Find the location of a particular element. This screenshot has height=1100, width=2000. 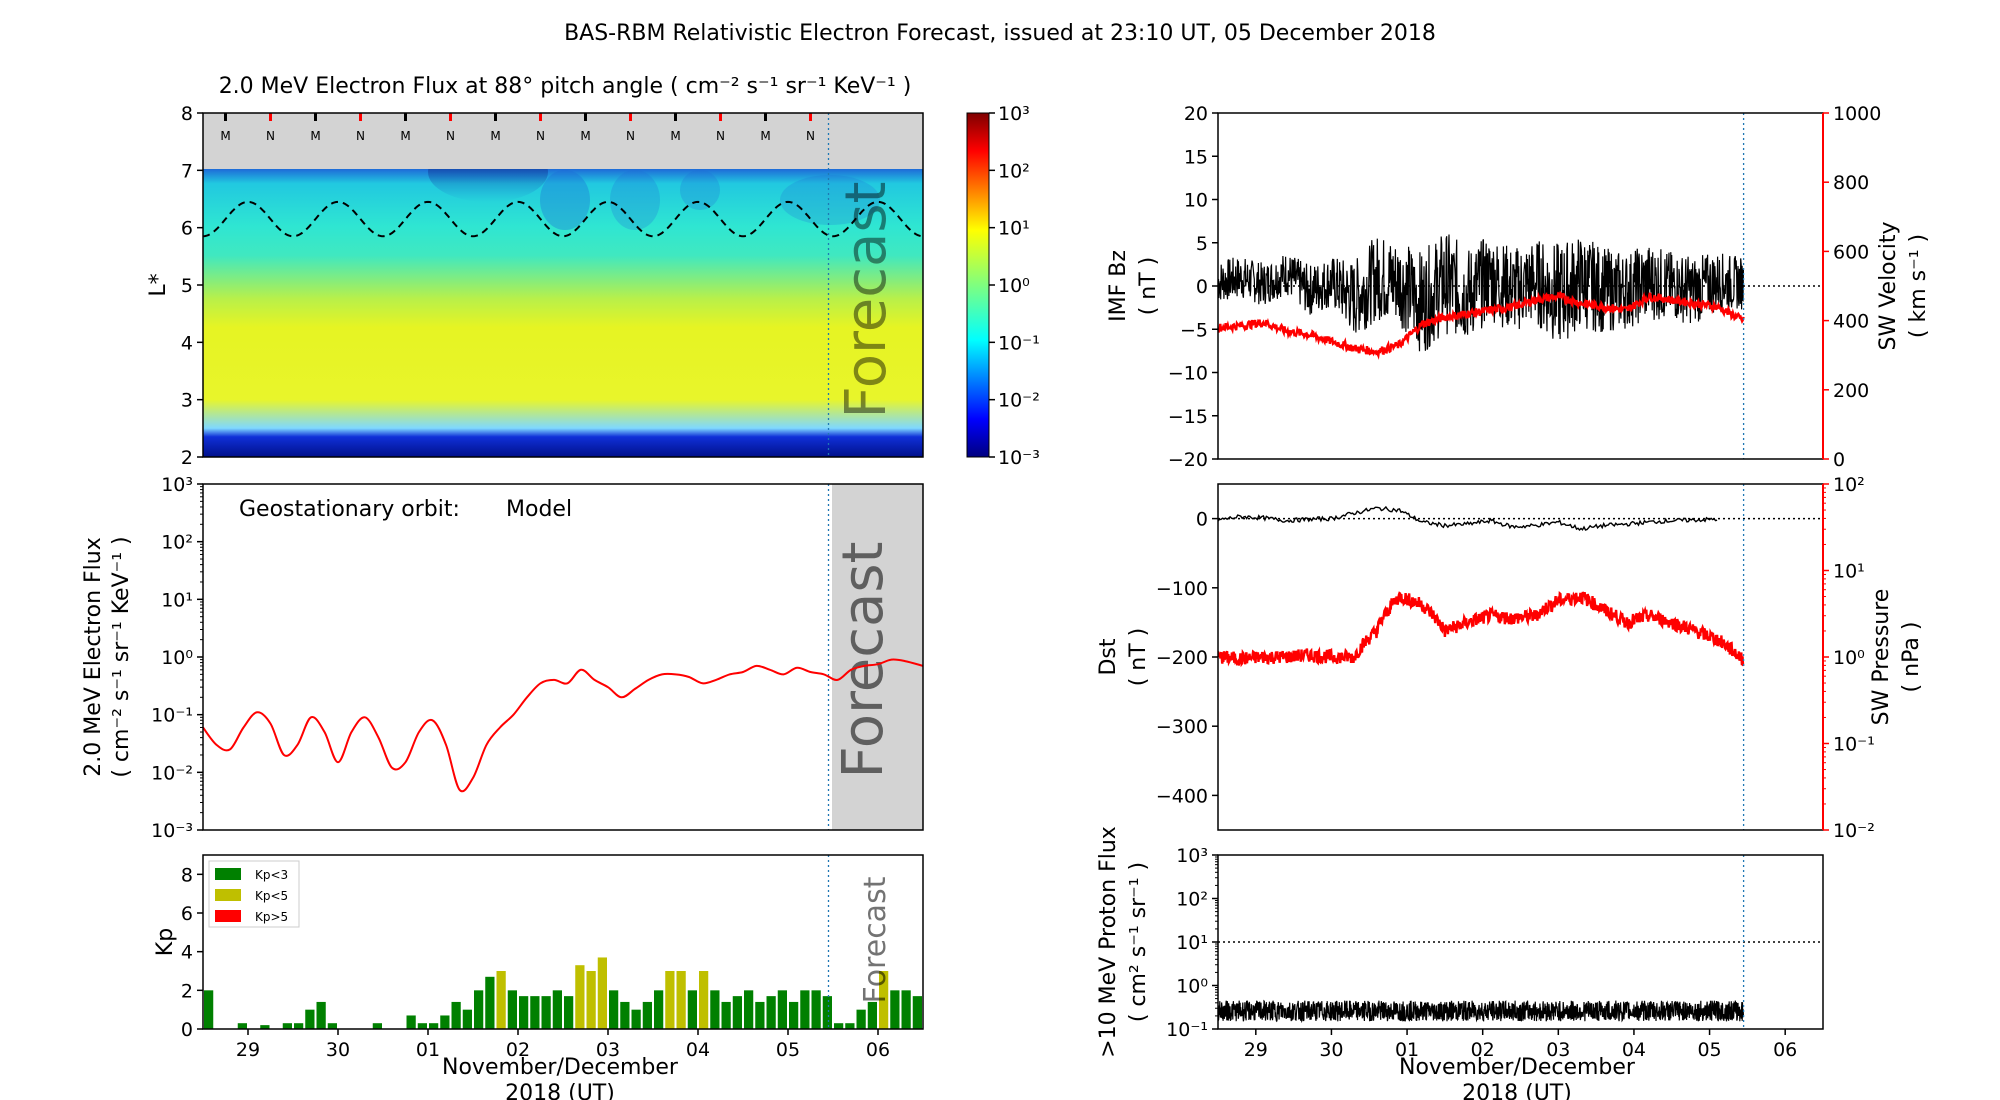

y-tick-label: −200 is located at coordinates (1182, 658).